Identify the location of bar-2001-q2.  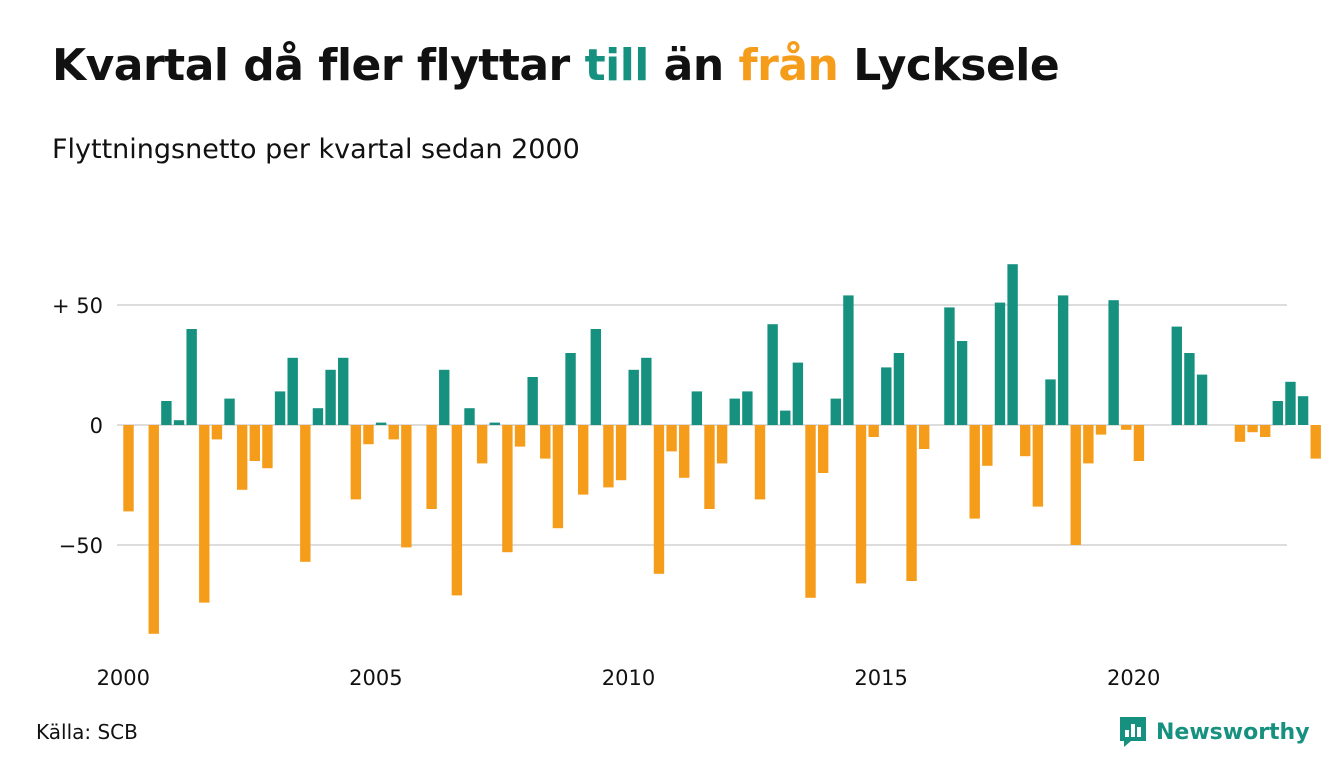
(191, 377).